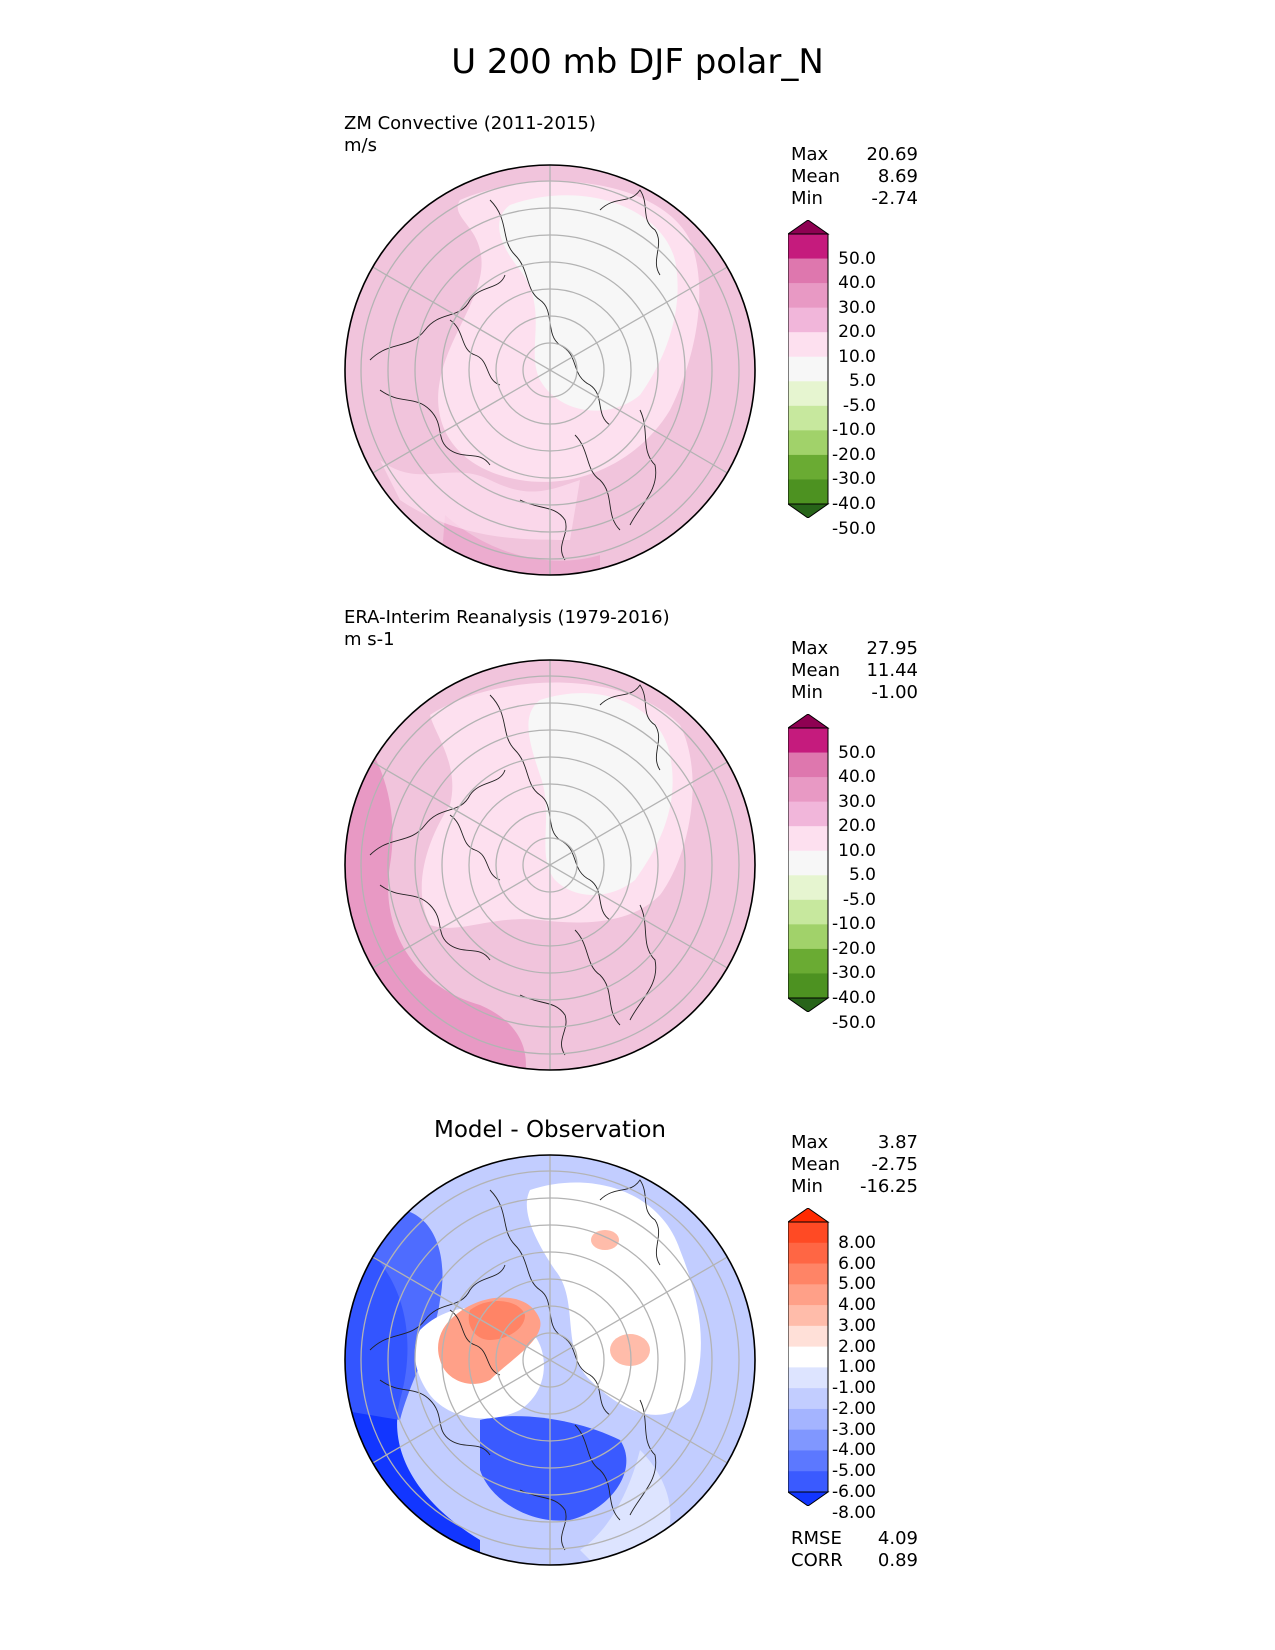  I want to click on colorbar-observation, so click(809, 863).